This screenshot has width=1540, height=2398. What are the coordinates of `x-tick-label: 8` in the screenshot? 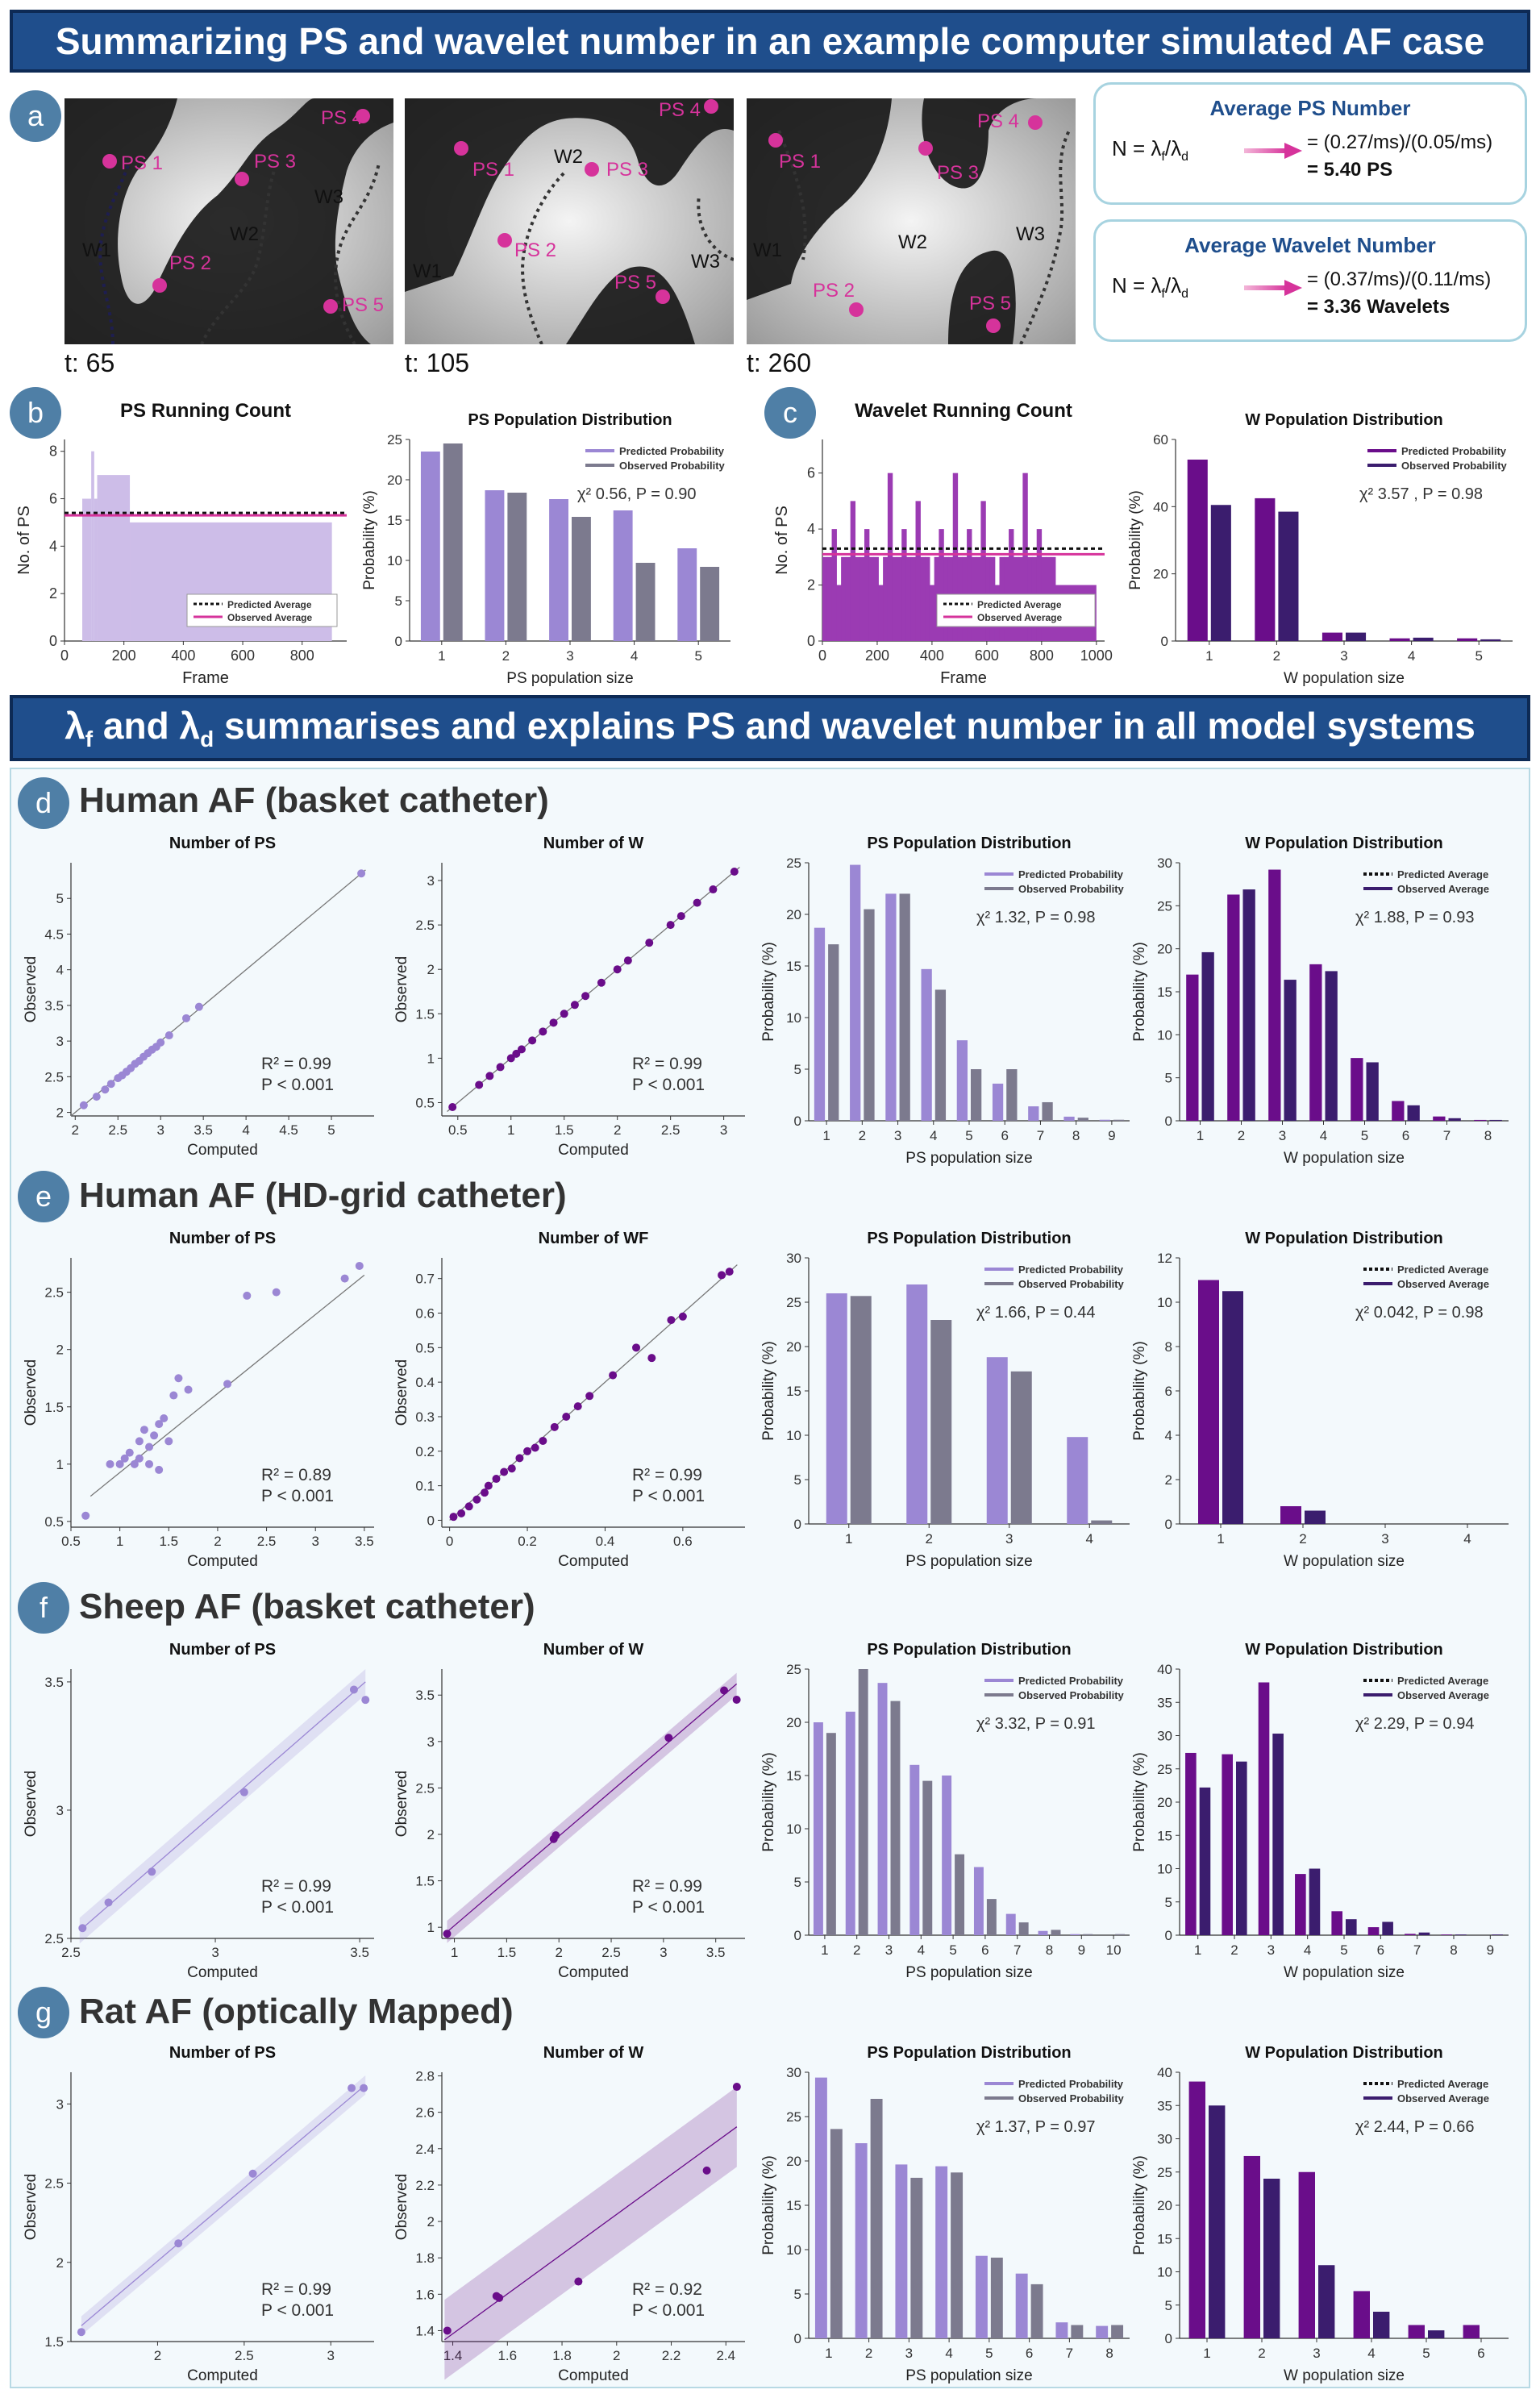 It's located at (1049, 1950).